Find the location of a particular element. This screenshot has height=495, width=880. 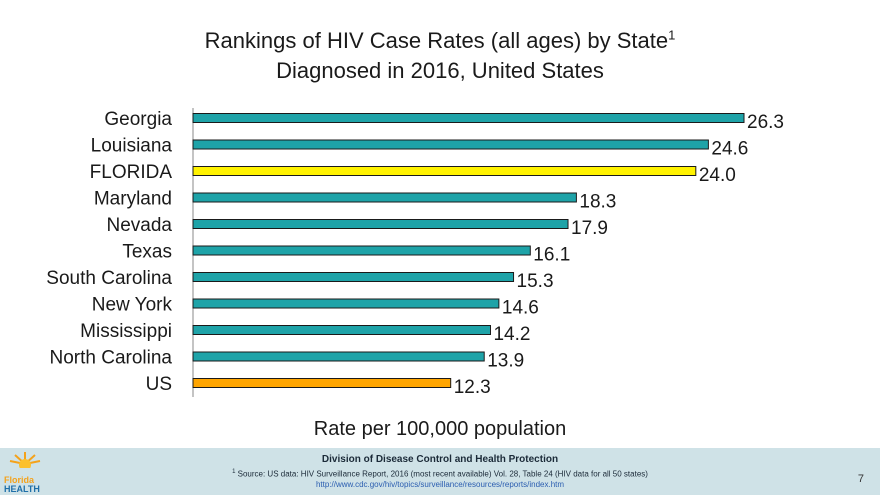

category-label: US is located at coordinates (159, 384).